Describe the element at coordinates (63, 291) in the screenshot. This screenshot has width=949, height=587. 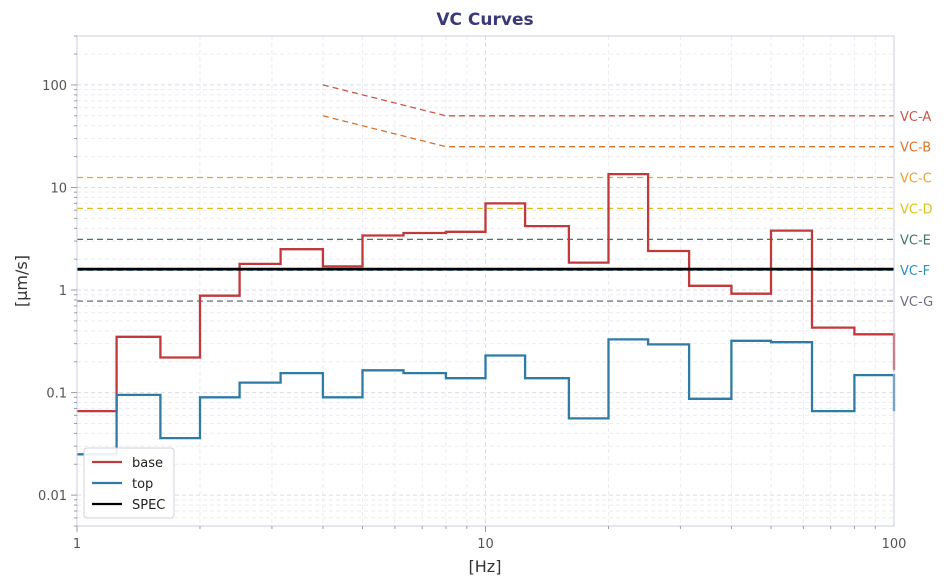
I see `y-tick-label: 1` at that location.